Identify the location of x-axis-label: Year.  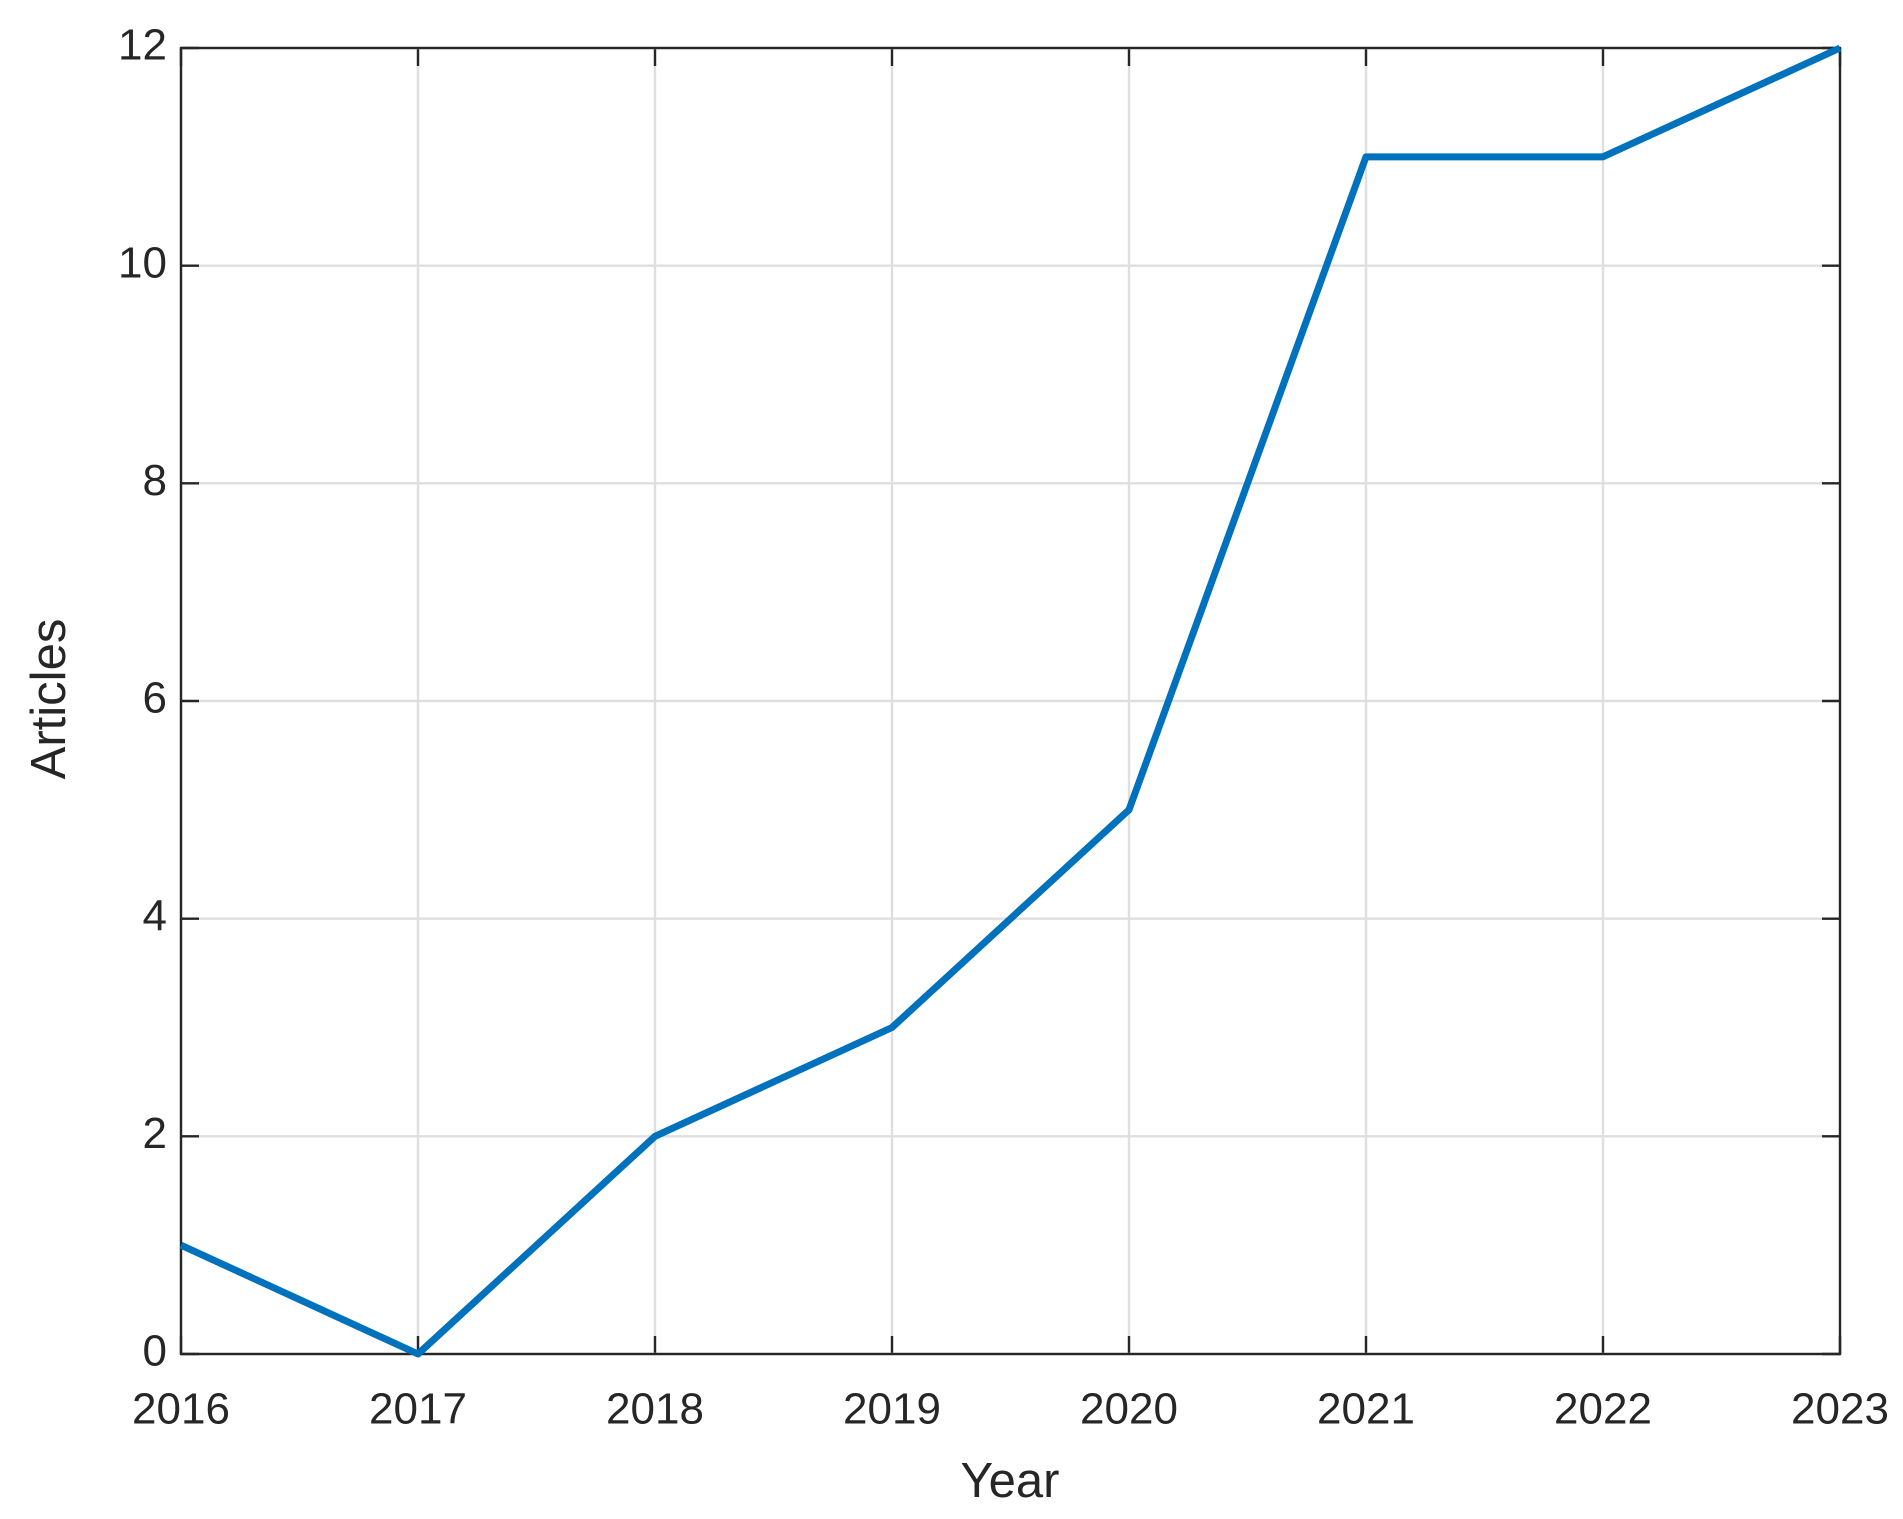
(1009, 1481).